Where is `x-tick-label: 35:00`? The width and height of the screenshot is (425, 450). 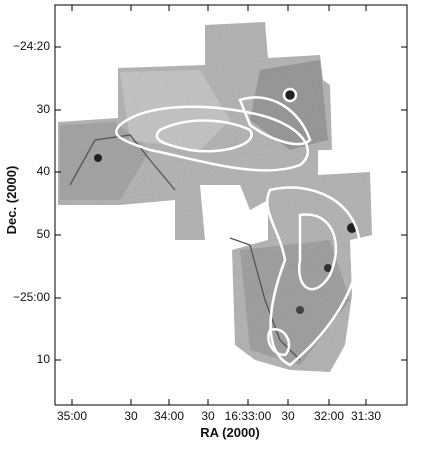 x-tick-label: 35:00 is located at coordinates (72, 416).